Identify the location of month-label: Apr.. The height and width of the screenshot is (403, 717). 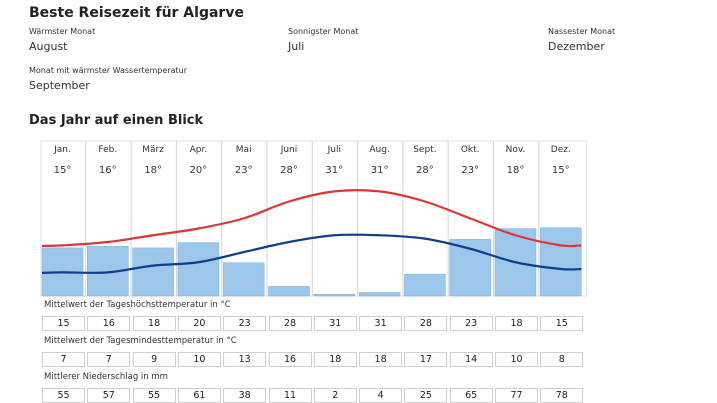
(199, 150).